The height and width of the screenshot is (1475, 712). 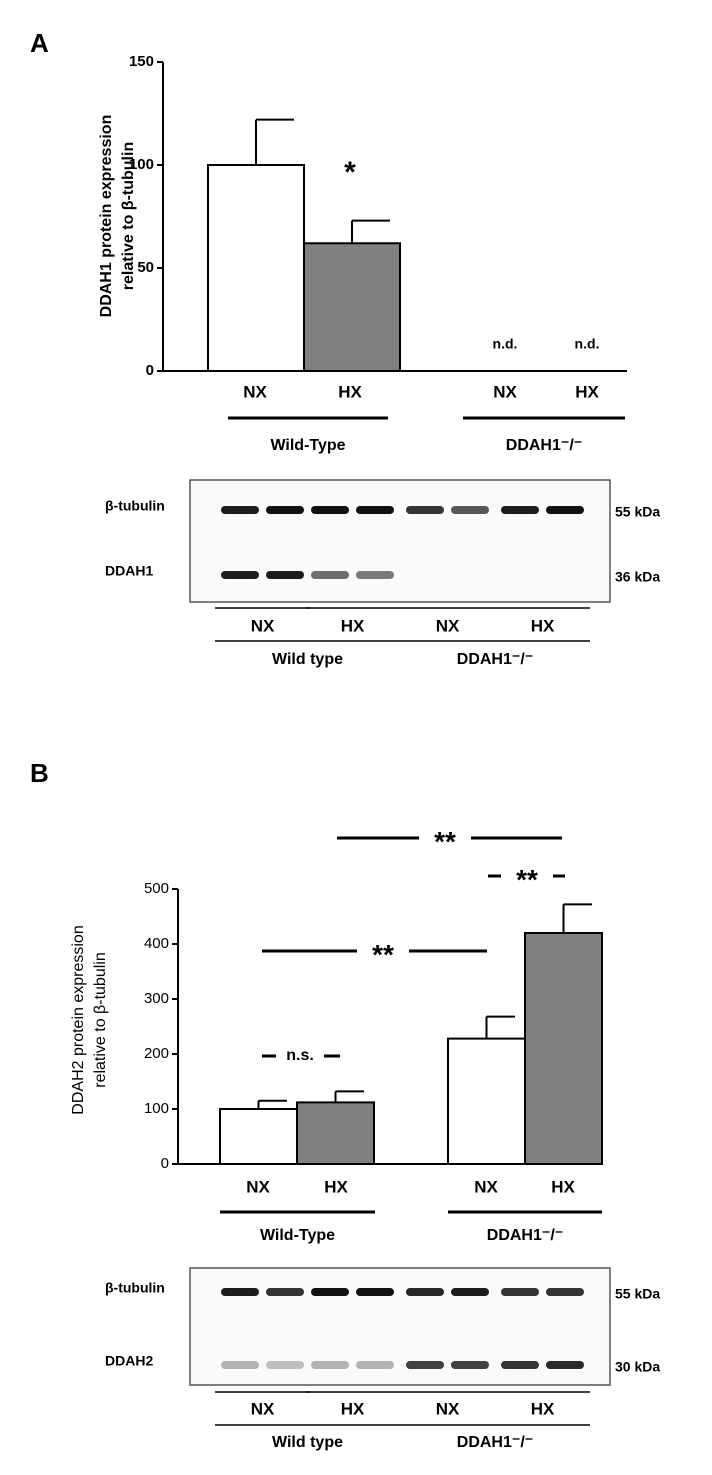 I want to click on blot-row-label: DDAH2, so click(x=129, y=1361).